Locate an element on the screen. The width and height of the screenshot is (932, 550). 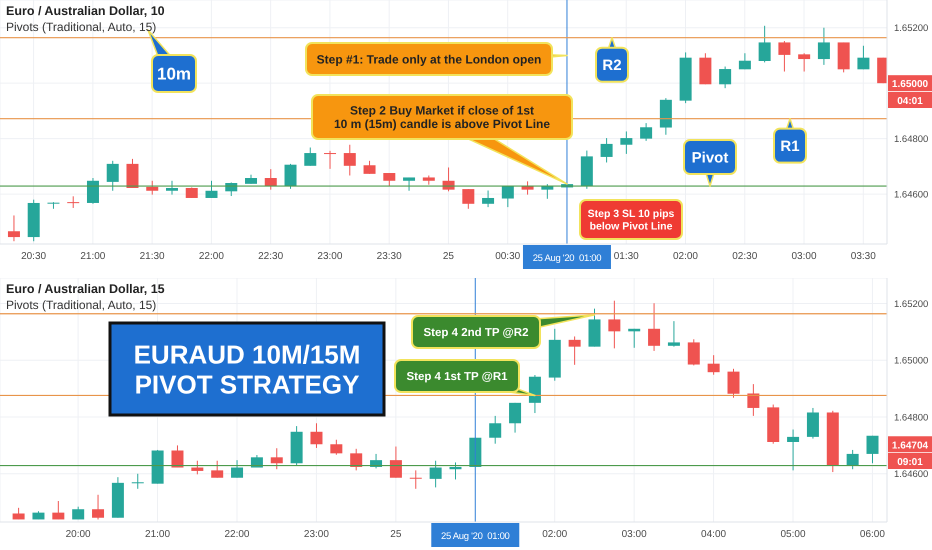
ref-line-label: R1 is located at coordinates (790, 147).